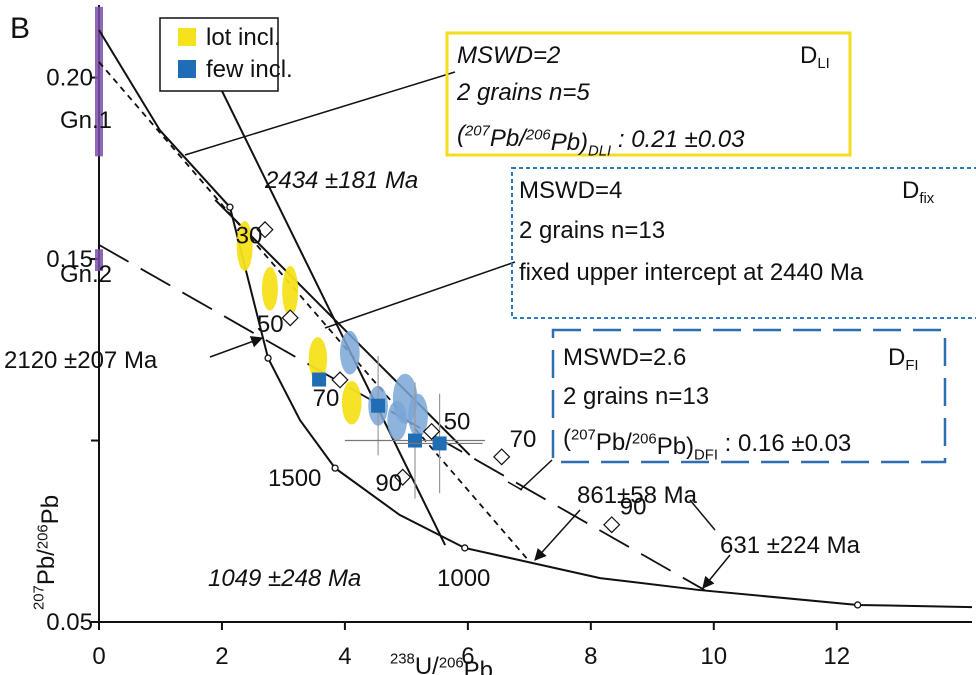 The image size is (976, 675). What do you see at coordinates (678, 139) in the screenshot?
I see `info-text-part: : 0.21 ±0.03` at bounding box center [678, 139].